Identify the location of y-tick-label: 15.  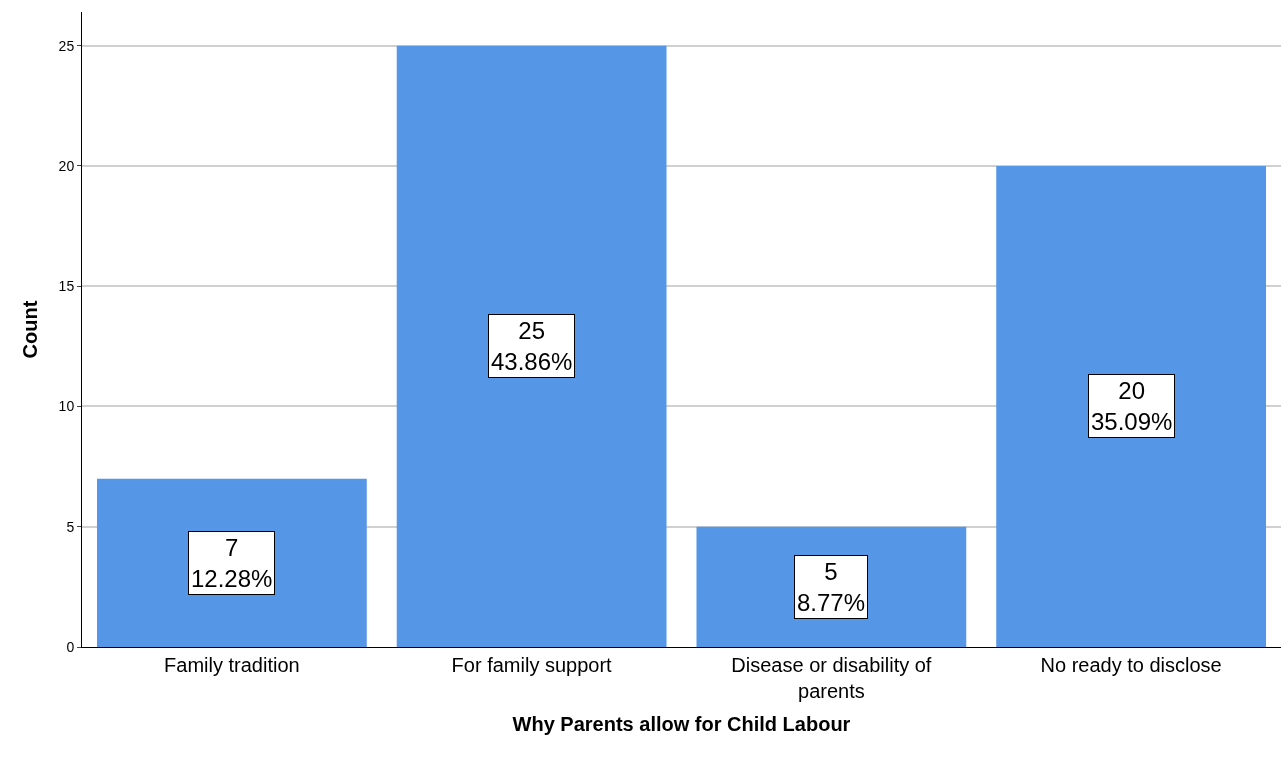
(66, 286).